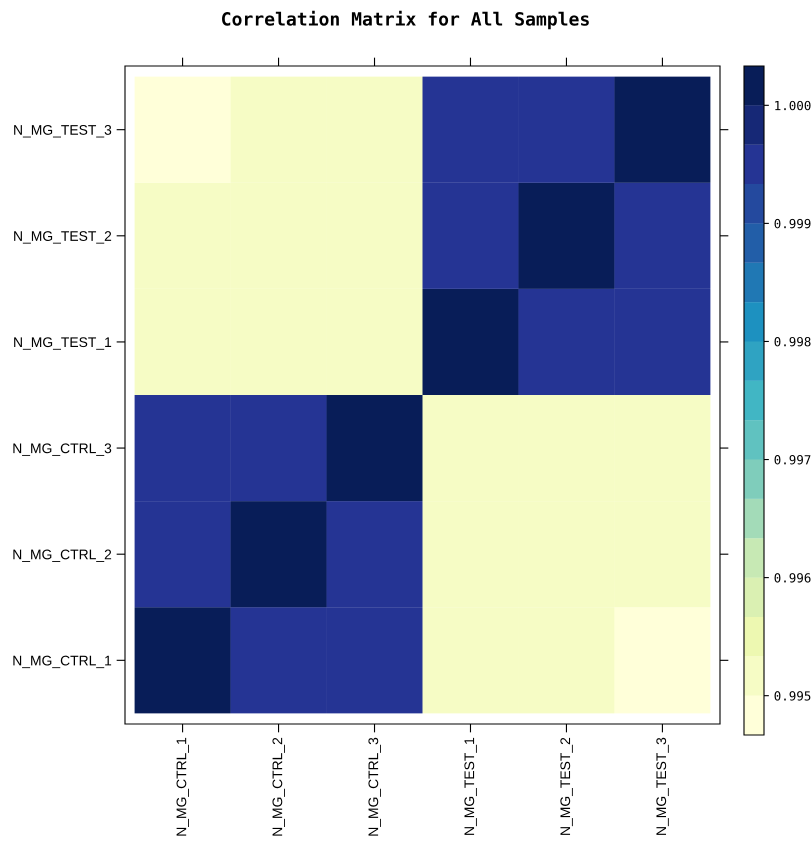 The image size is (811, 852). What do you see at coordinates (793, 105) in the screenshot?
I see `color-bar-label: 1.000` at bounding box center [793, 105].